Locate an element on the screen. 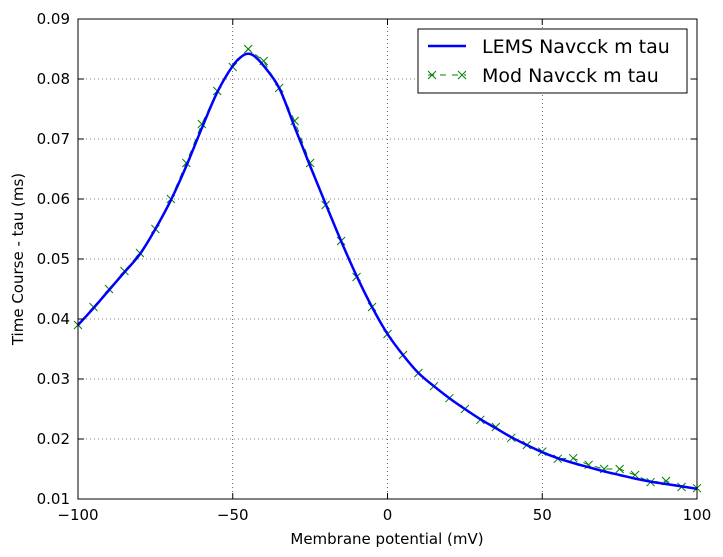  x-axis-label: Membrane potential (mV) is located at coordinates (386, 539).